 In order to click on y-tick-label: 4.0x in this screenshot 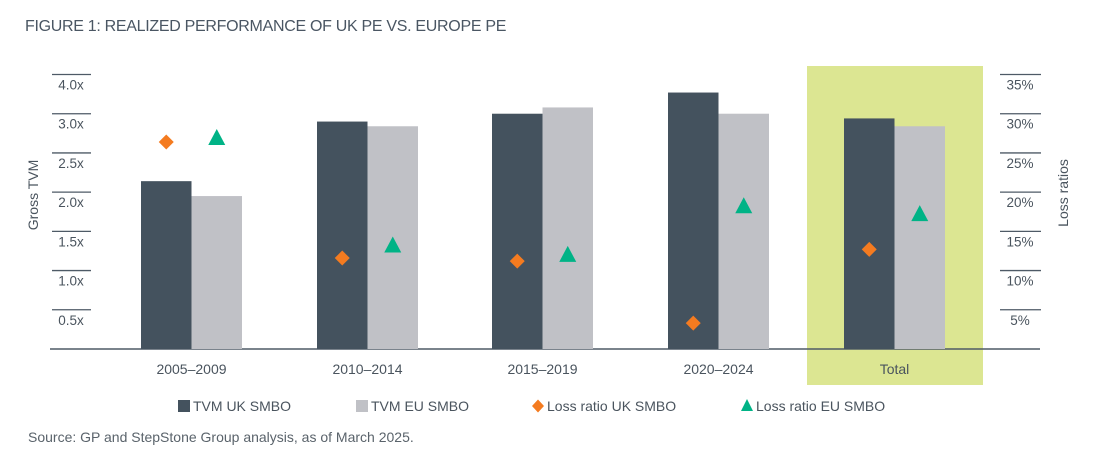, I will do `click(71, 85)`.